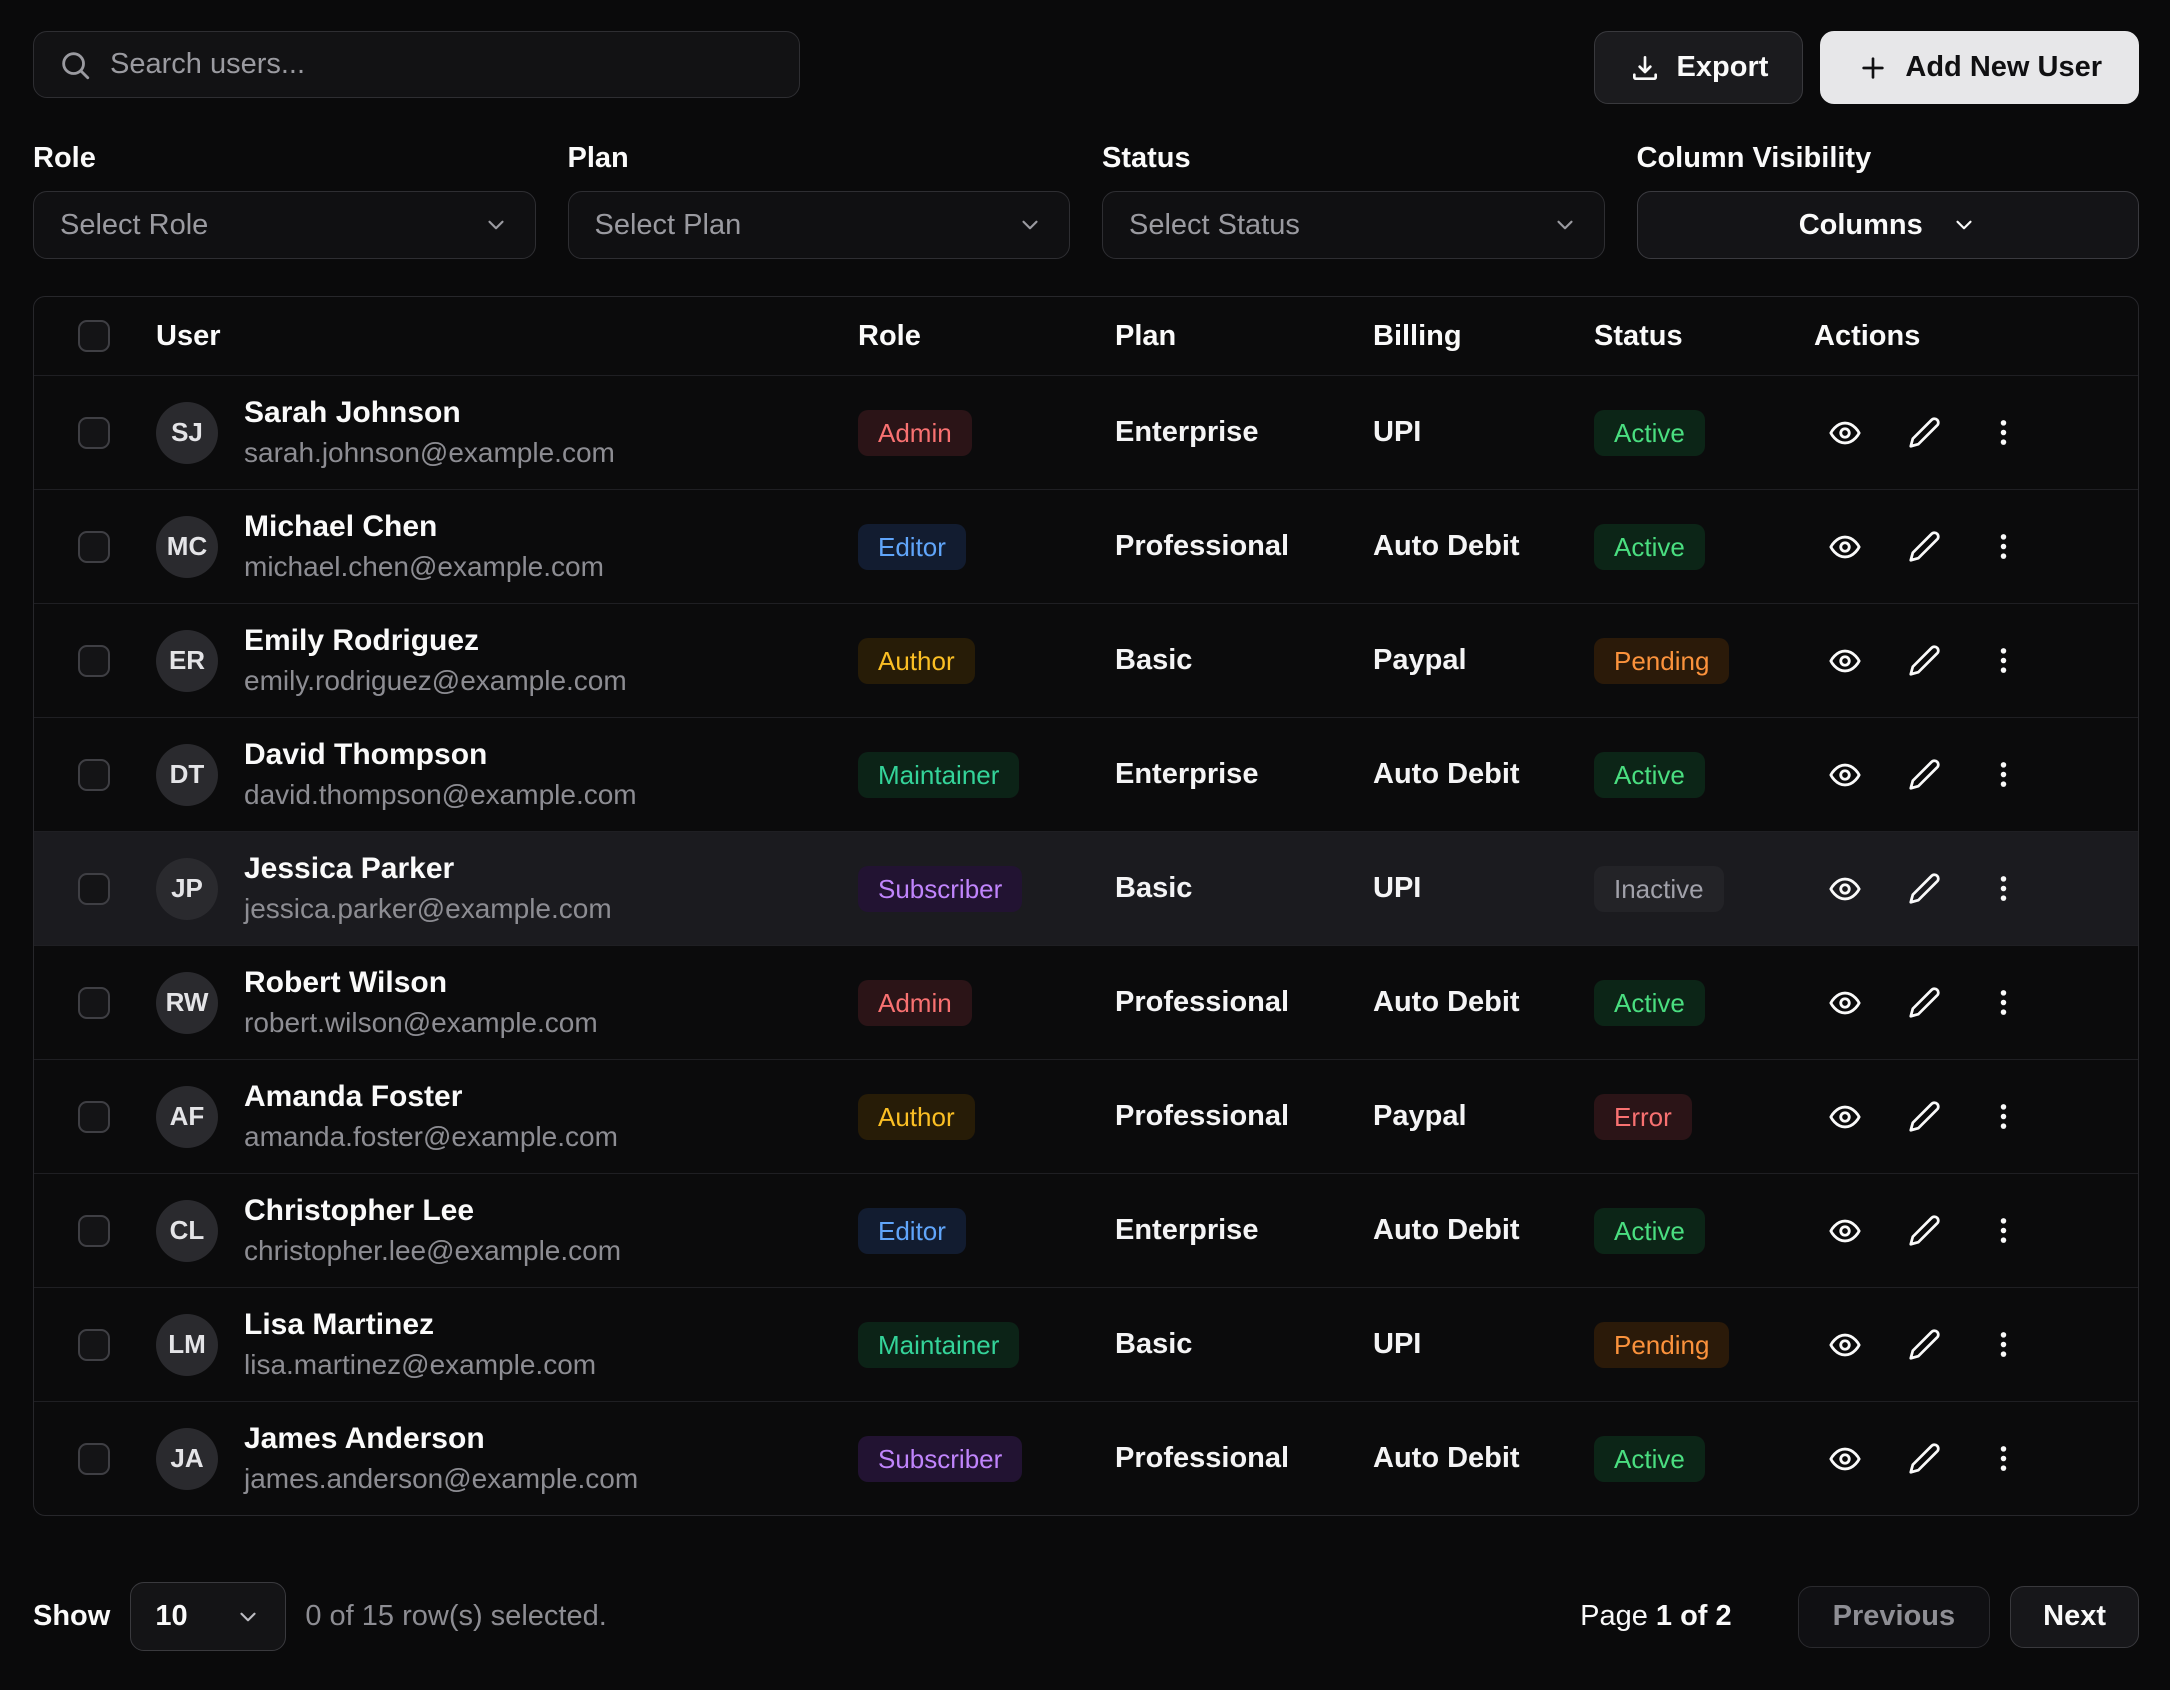 The width and height of the screenshot is (2170, 1690). What do you see at coordinates (428, 908) in the screenshot?
I see `user-email: jessica.parker@example.com` at bounding box center [428, 908].